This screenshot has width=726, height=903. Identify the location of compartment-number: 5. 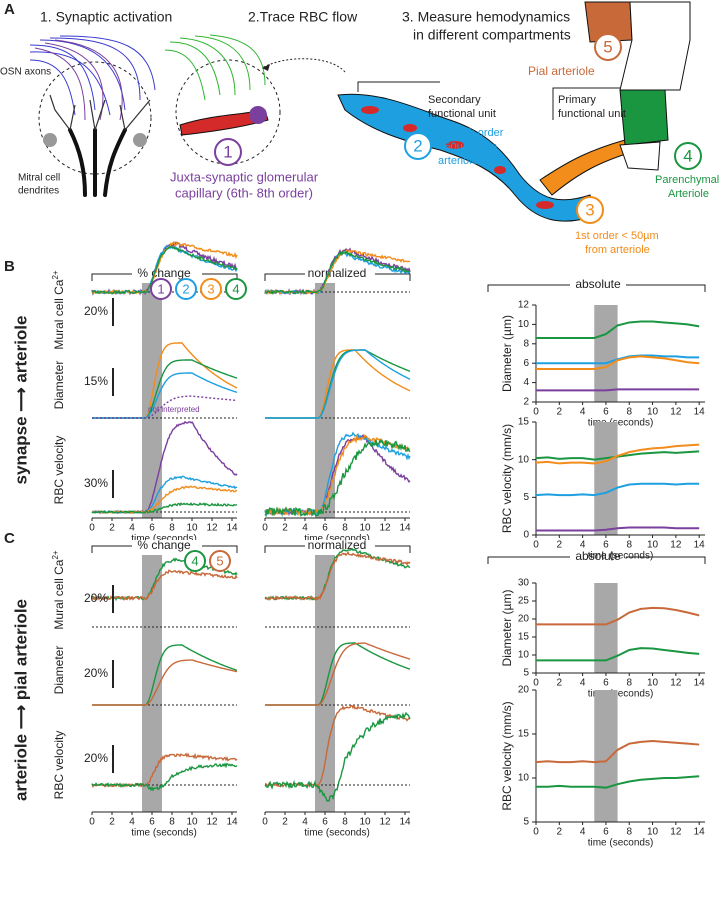
(607, 46).